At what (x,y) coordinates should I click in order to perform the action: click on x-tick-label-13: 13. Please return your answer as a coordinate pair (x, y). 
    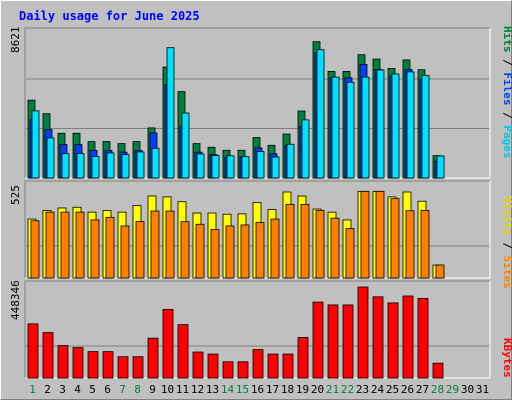
    Looking at the image, I should click on (212, 389).